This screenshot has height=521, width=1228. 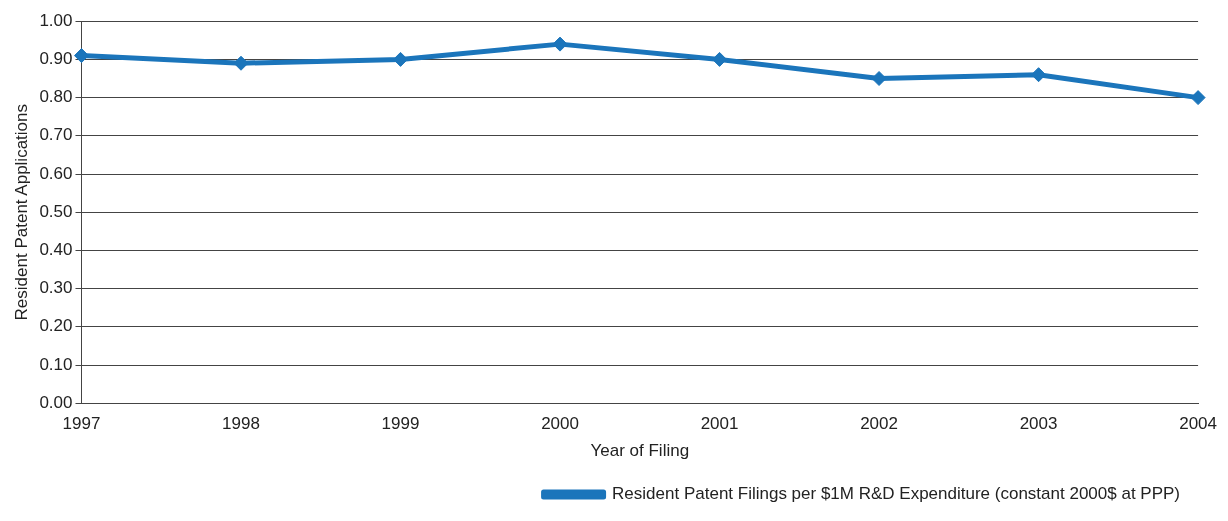 What do you see at coordinates (719, 424) in the screenshot?
I see `x-tick-label: 2001` at bounding box center [719, 424].